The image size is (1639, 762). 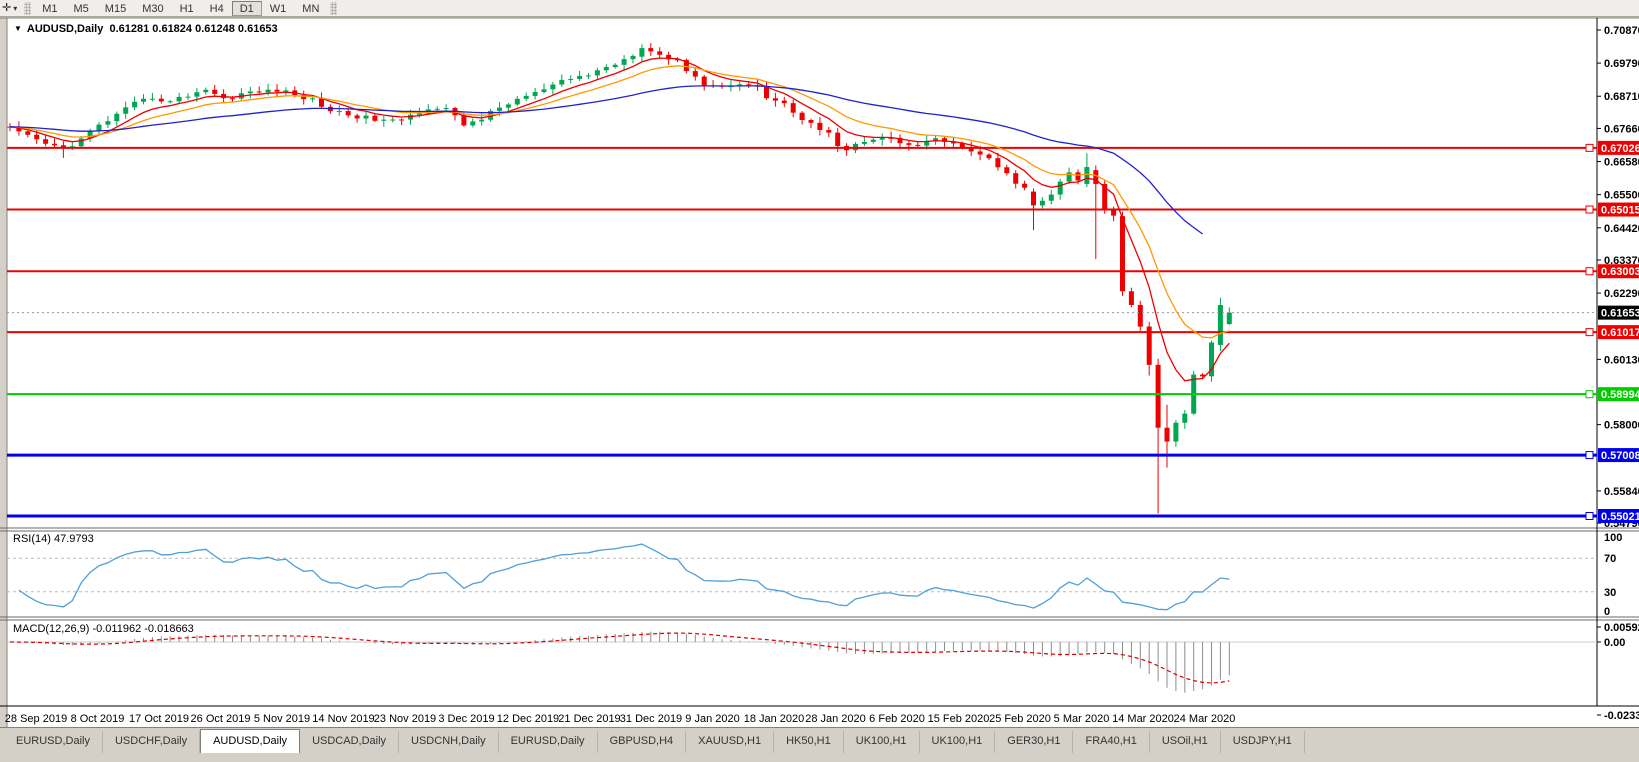 What do you see at coordinates (730, 742) in the screenshot?
I see `chart-tab-xauusd-h1: XAUUSD,H1` at bounding box center [730, 742].